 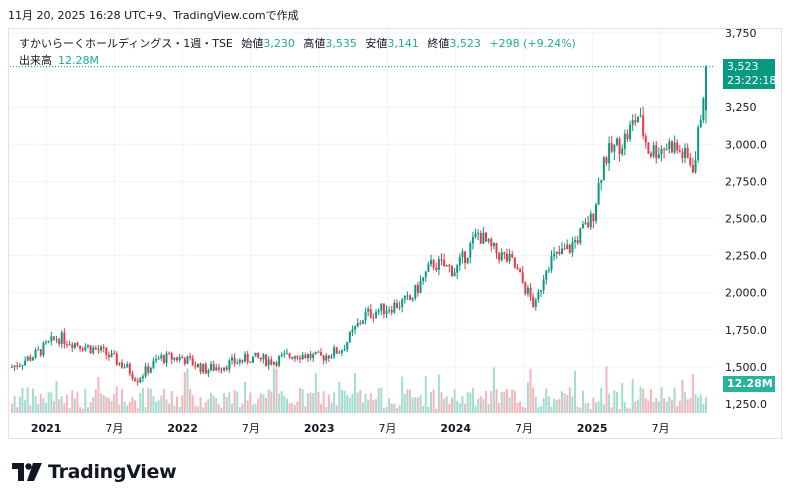 What do you see at coordinates (359, 389) in the screenshot?
I see `volume-bars` at bounding box center [359, 389].